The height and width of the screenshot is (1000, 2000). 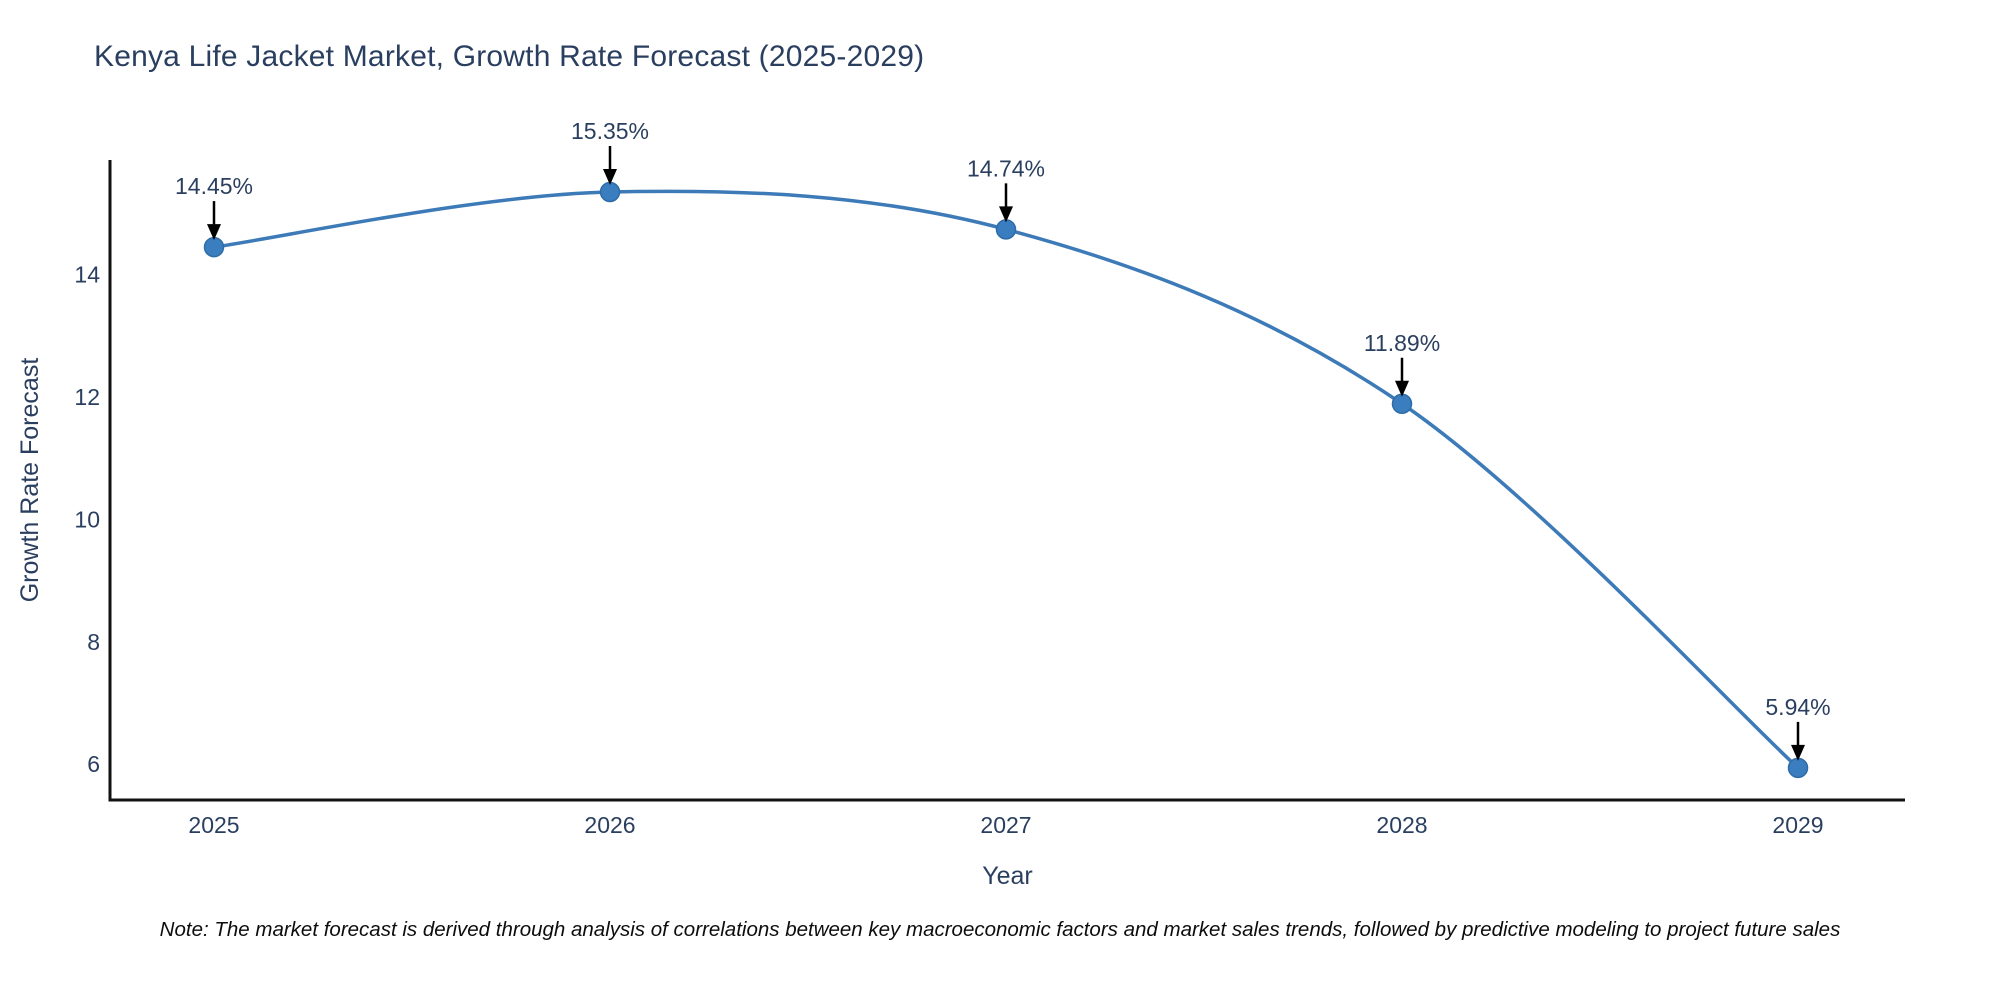 What do you see at coordinates (87, 397) in the screenshot?
I see `y-tick-label: 12` at bounding box center [87, 397].